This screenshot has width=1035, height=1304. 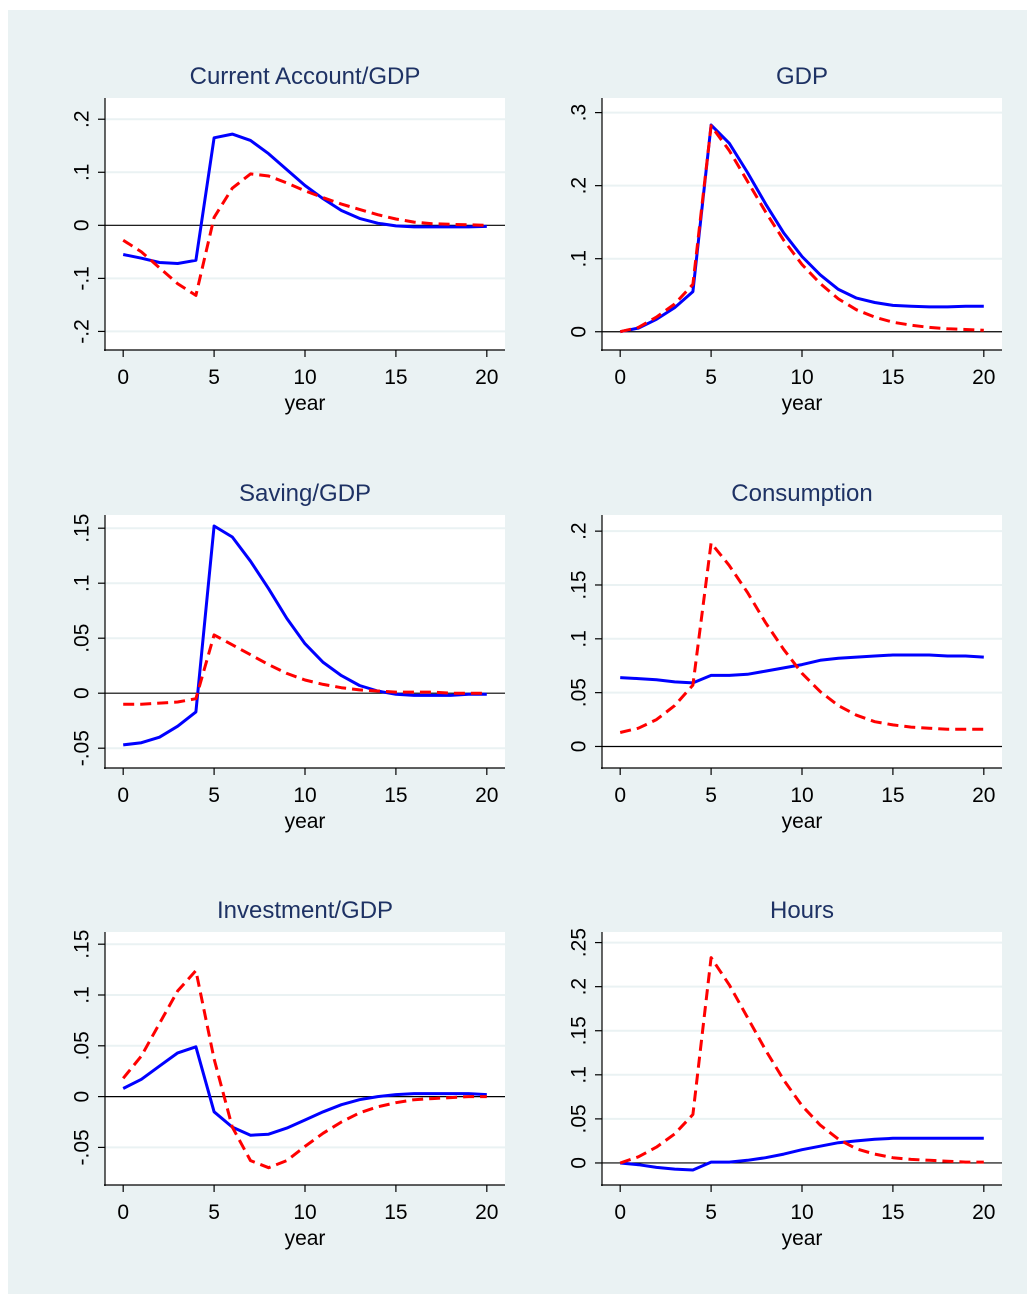 What do you see at coordinates (579, 942) in the screenshot?
I see `y-tick-label: .25` at bounding box center [579, 942].